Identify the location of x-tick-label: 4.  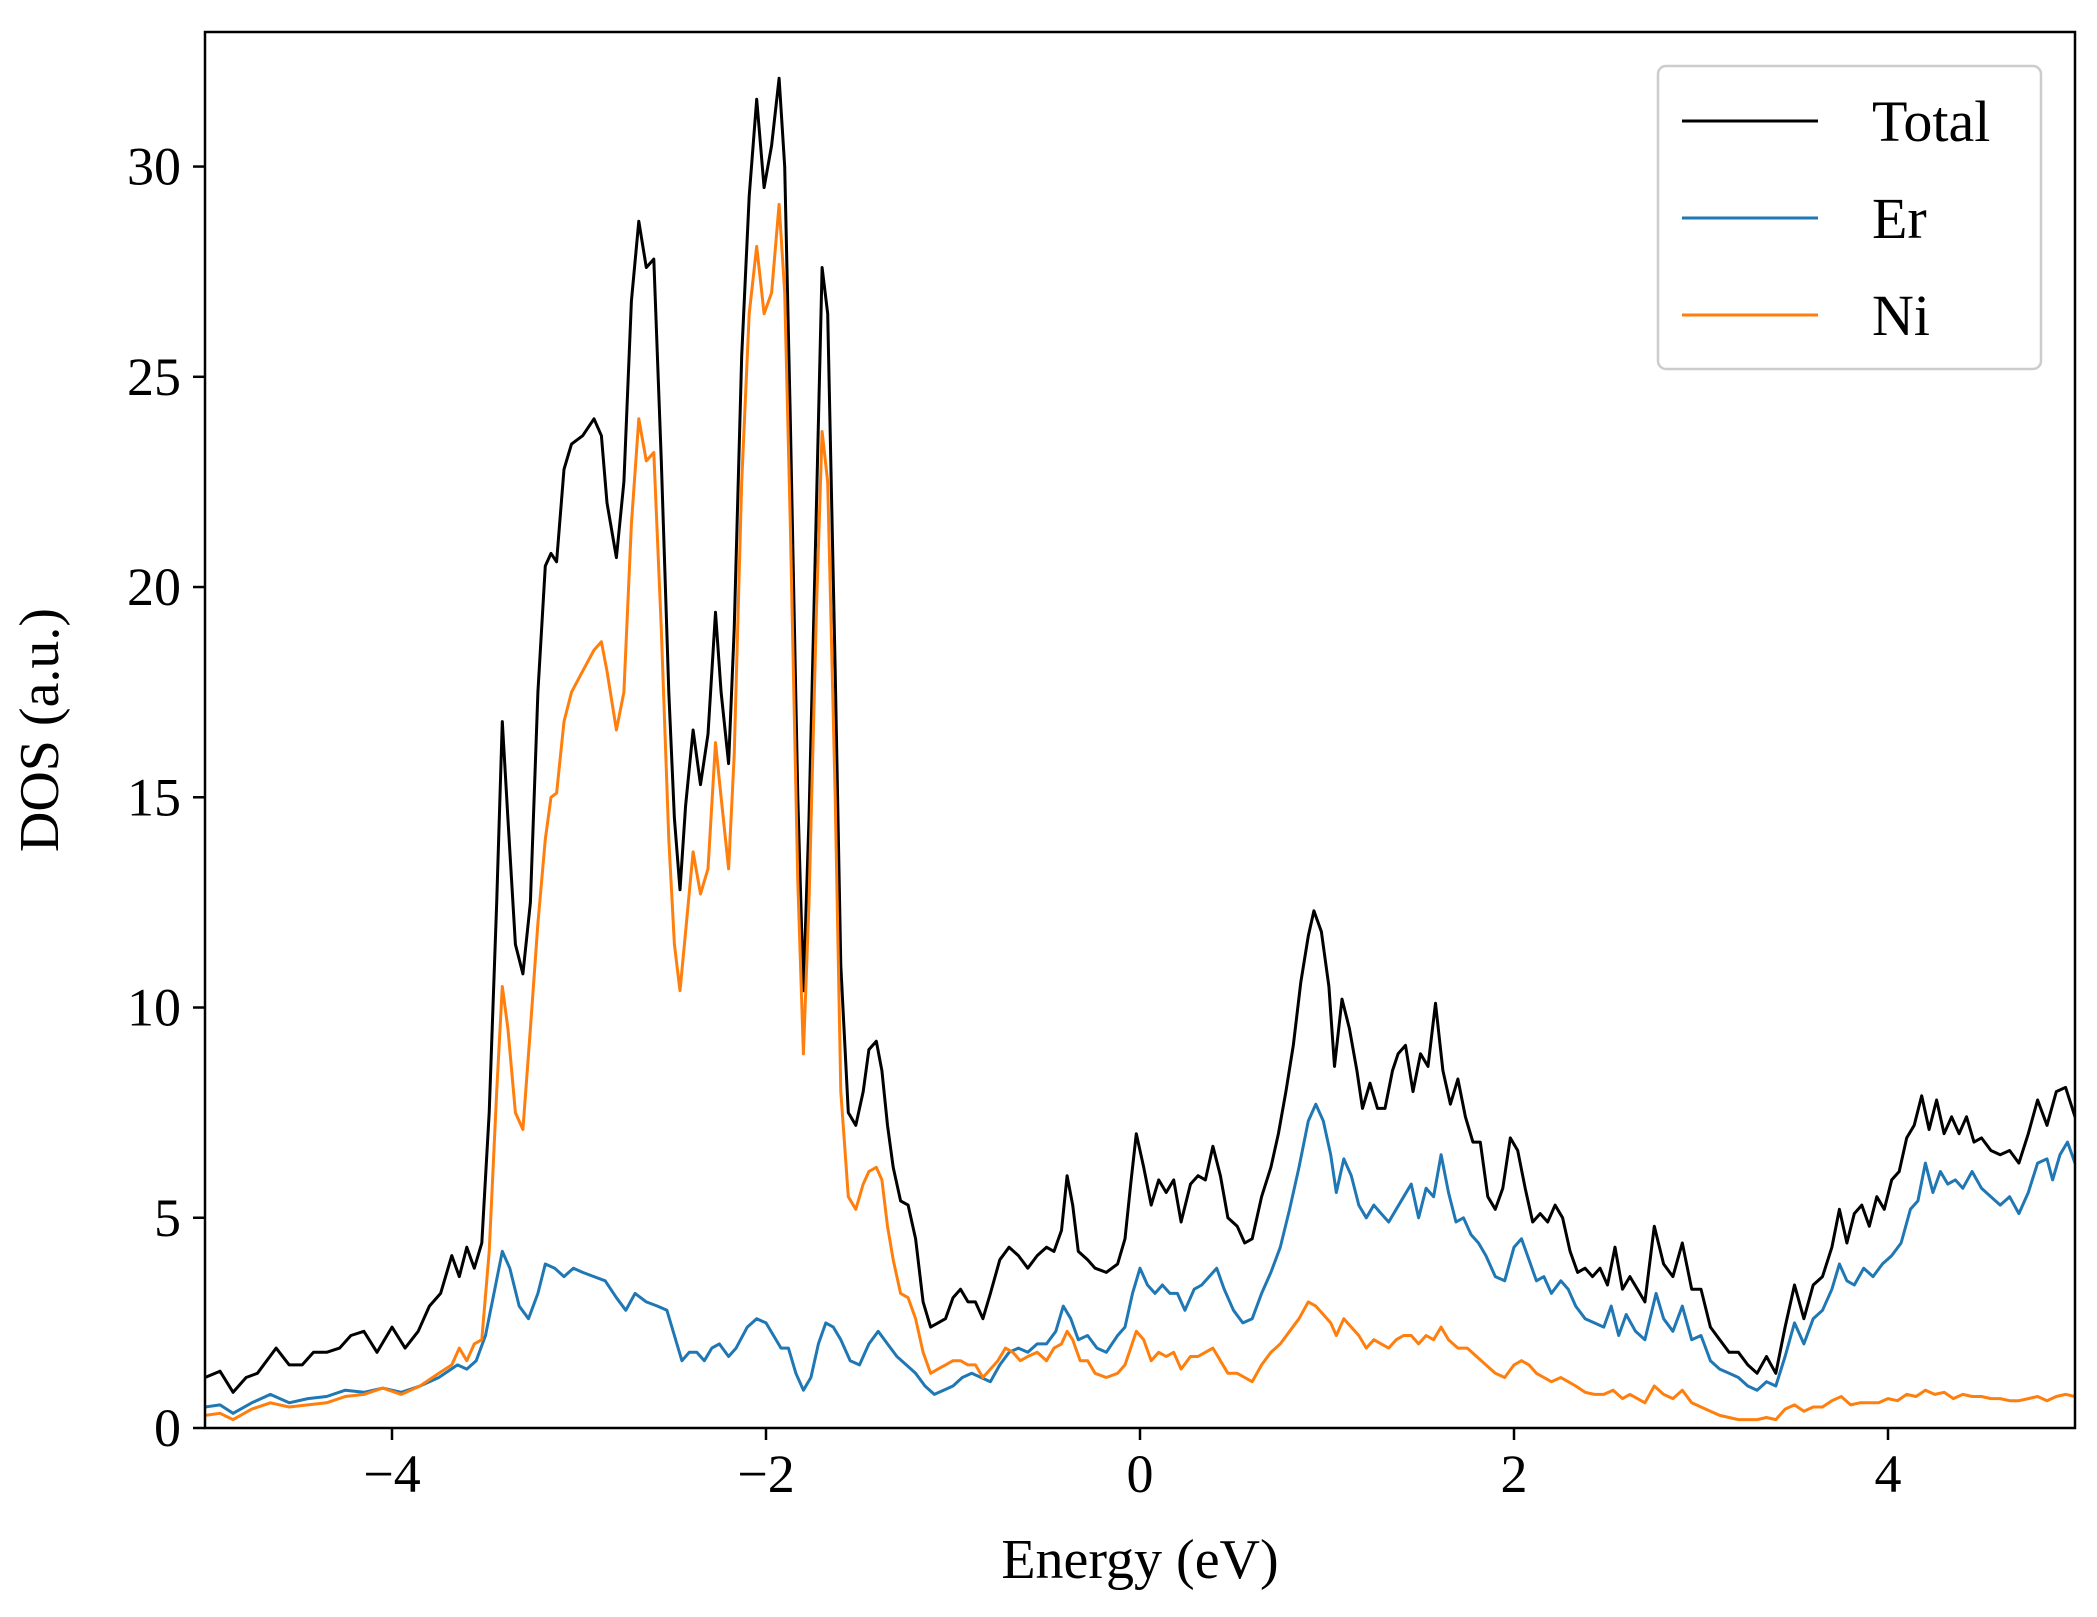
(1888, 1474).